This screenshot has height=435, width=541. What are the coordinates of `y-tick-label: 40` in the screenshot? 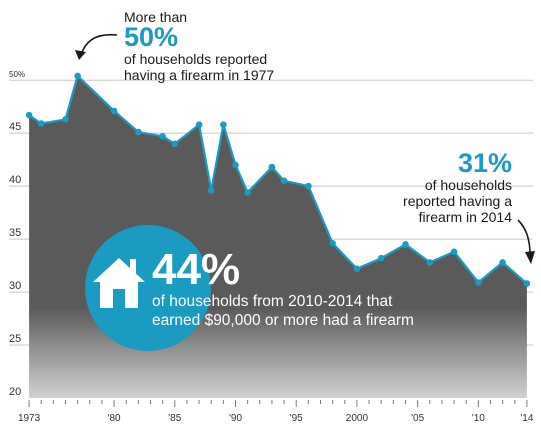 It's located at (15, 180).